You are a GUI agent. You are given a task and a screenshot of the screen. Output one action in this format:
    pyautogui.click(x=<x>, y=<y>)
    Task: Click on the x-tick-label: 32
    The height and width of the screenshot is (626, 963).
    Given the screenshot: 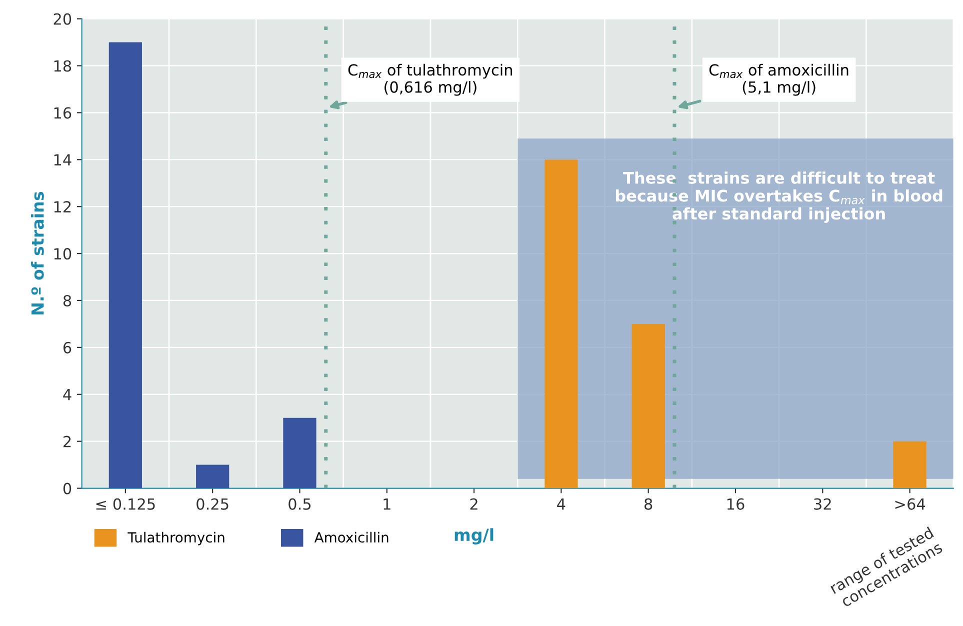 What is the action you would take?
    pyautogui.click(x=822, y=504)
    